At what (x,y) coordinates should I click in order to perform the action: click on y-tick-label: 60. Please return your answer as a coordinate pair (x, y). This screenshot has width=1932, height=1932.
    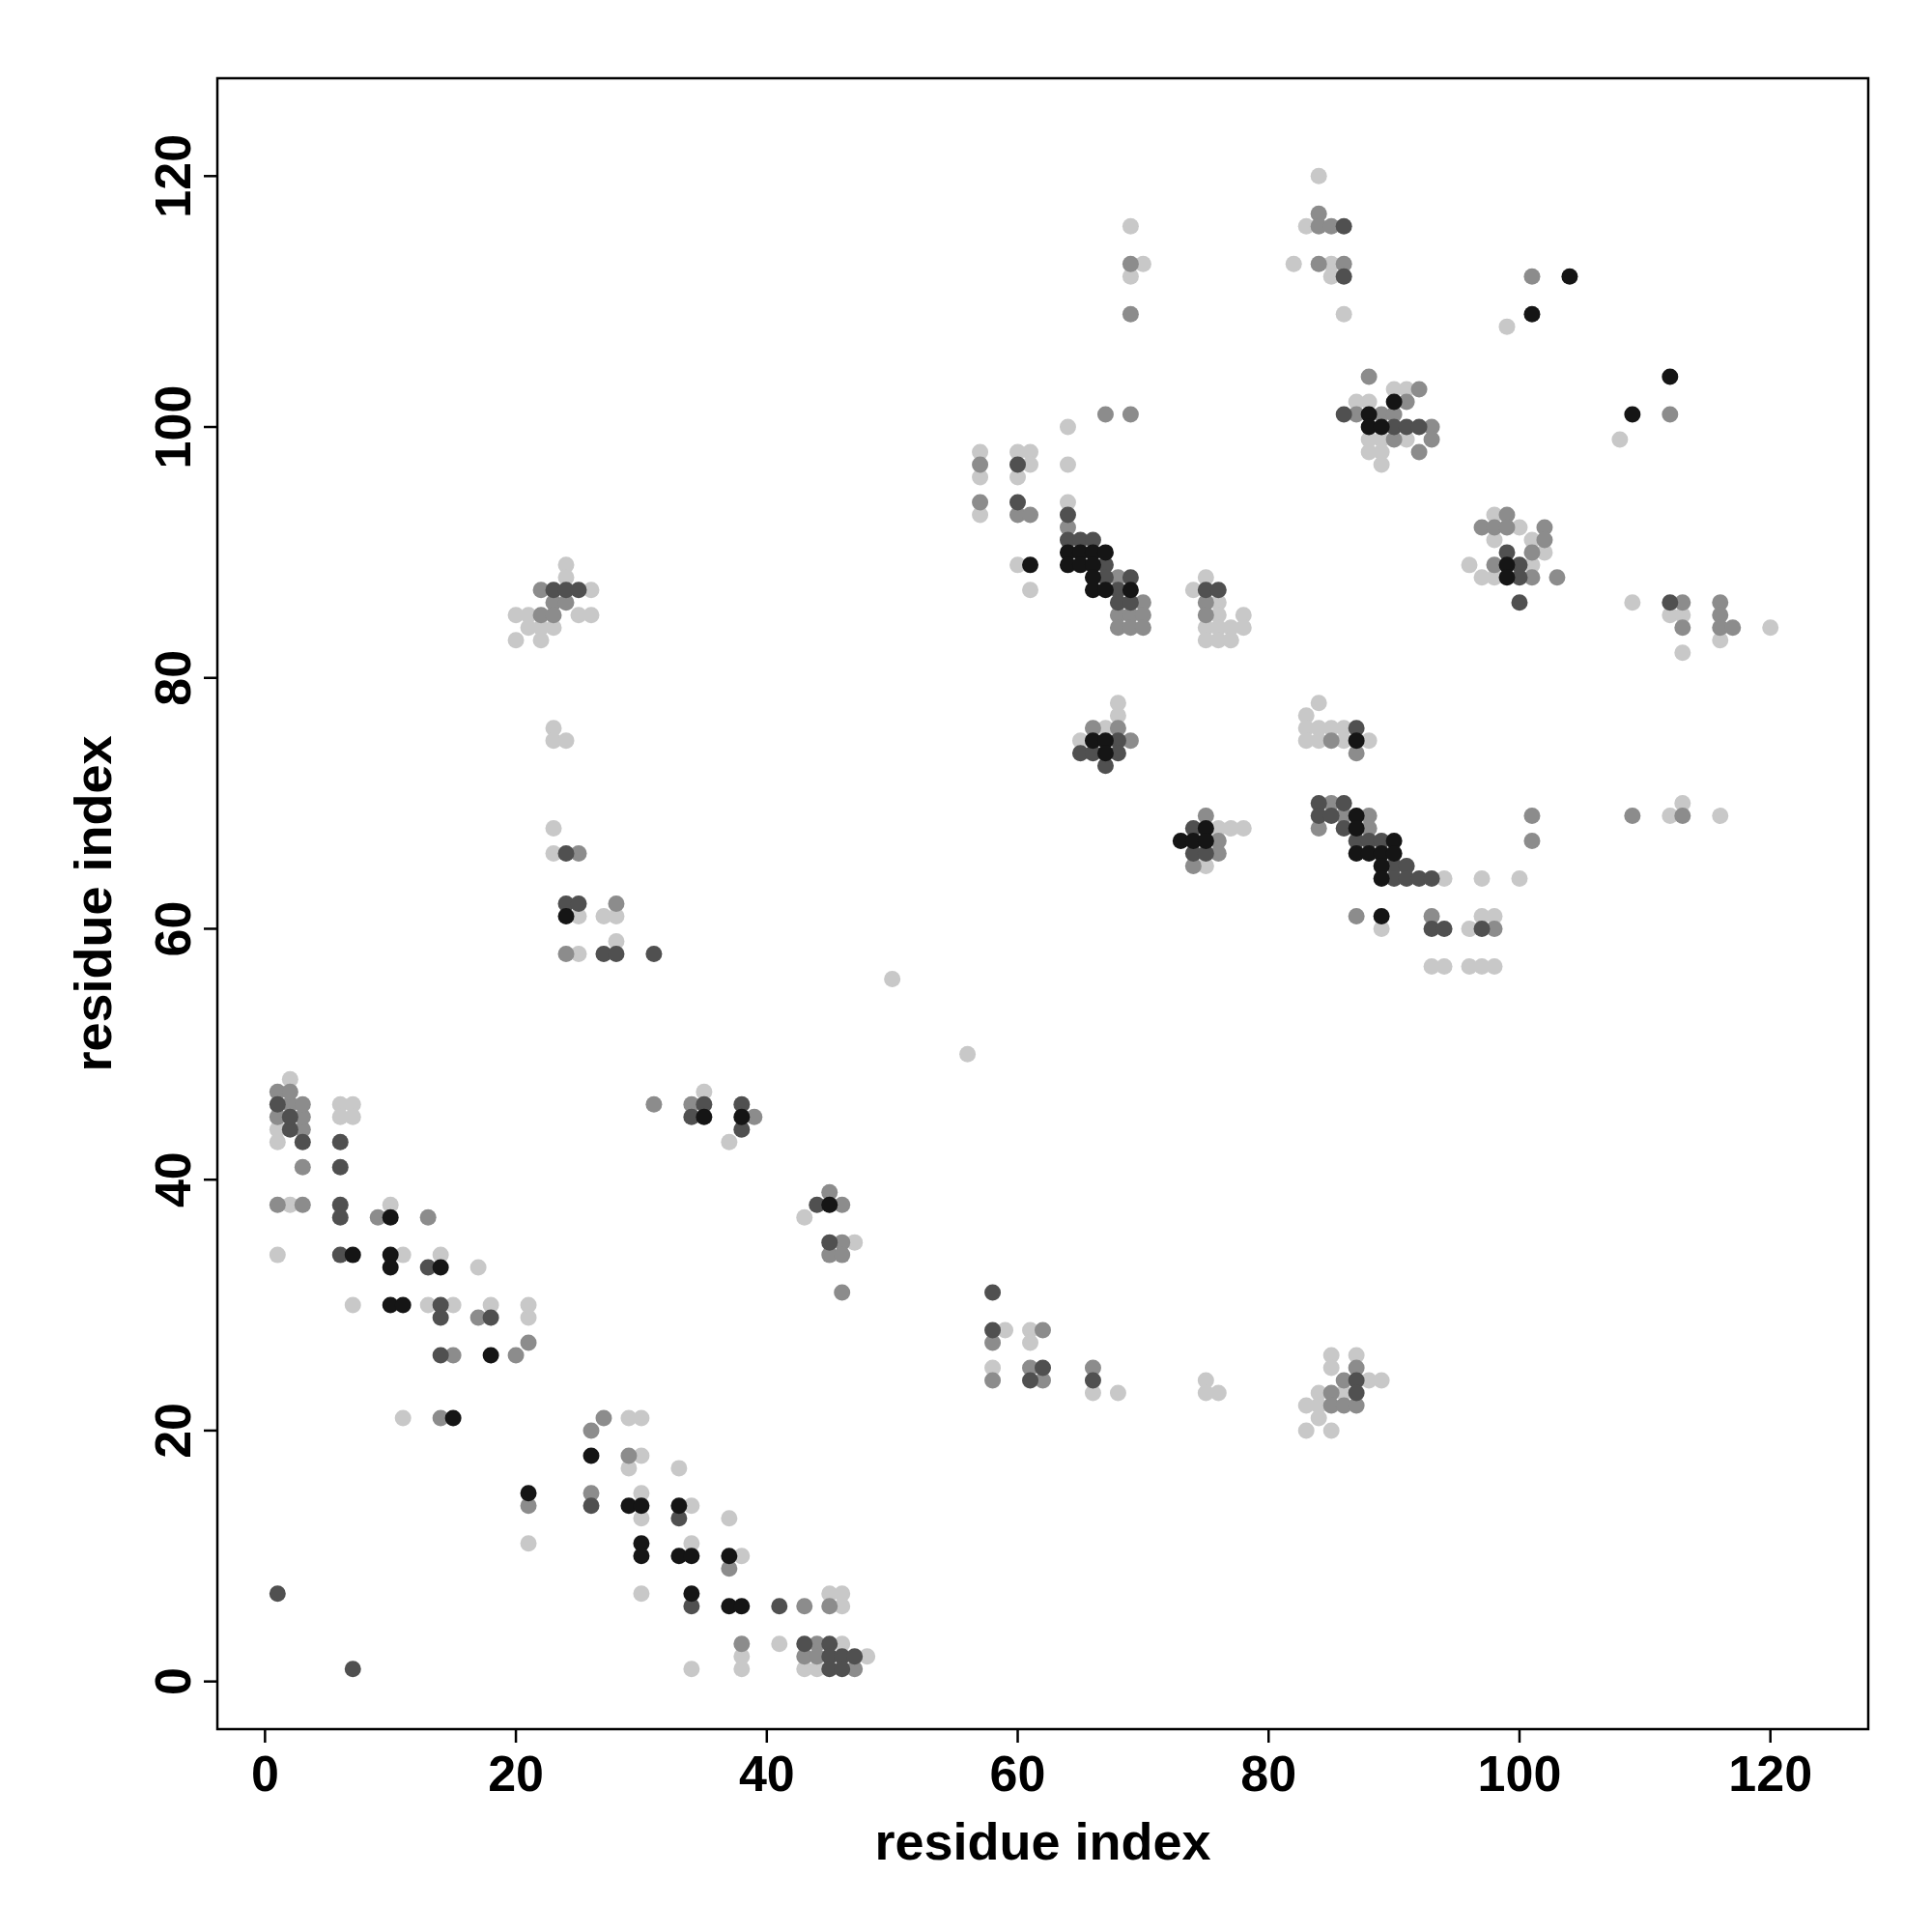
    Looking at the image, I should click on (173, 928).